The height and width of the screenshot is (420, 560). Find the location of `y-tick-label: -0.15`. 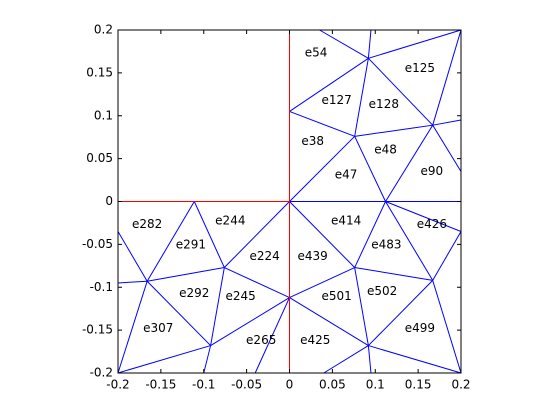

y-tick-label: -0.15 is located at coordinates (97, 330).